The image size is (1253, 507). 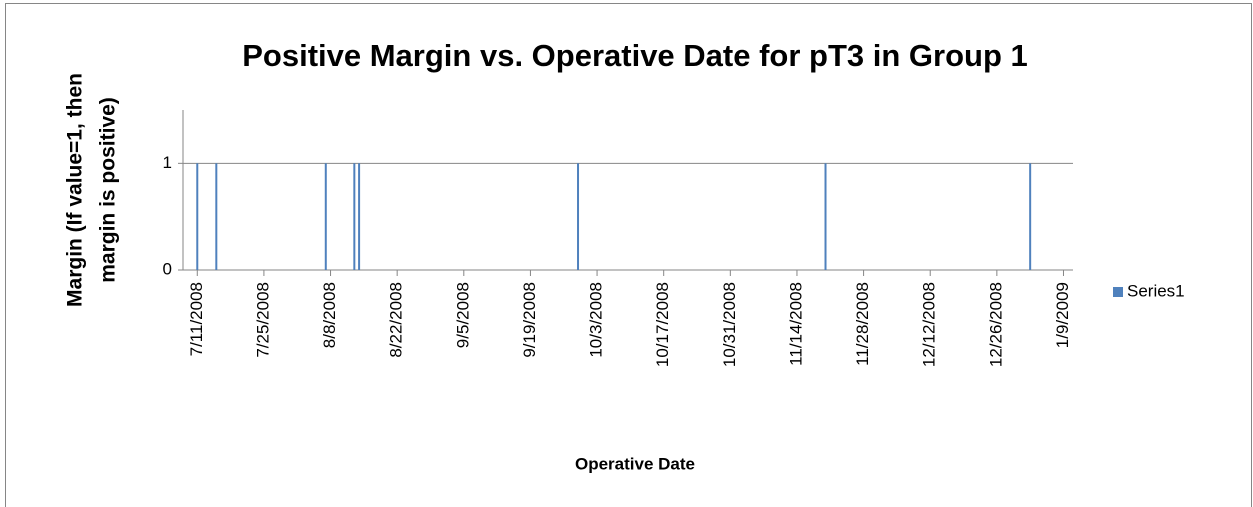 What do you see at coordinates (167, 268) in the screenshot?
I see `y-tick-label: 0` at bounding box center [167, 268].